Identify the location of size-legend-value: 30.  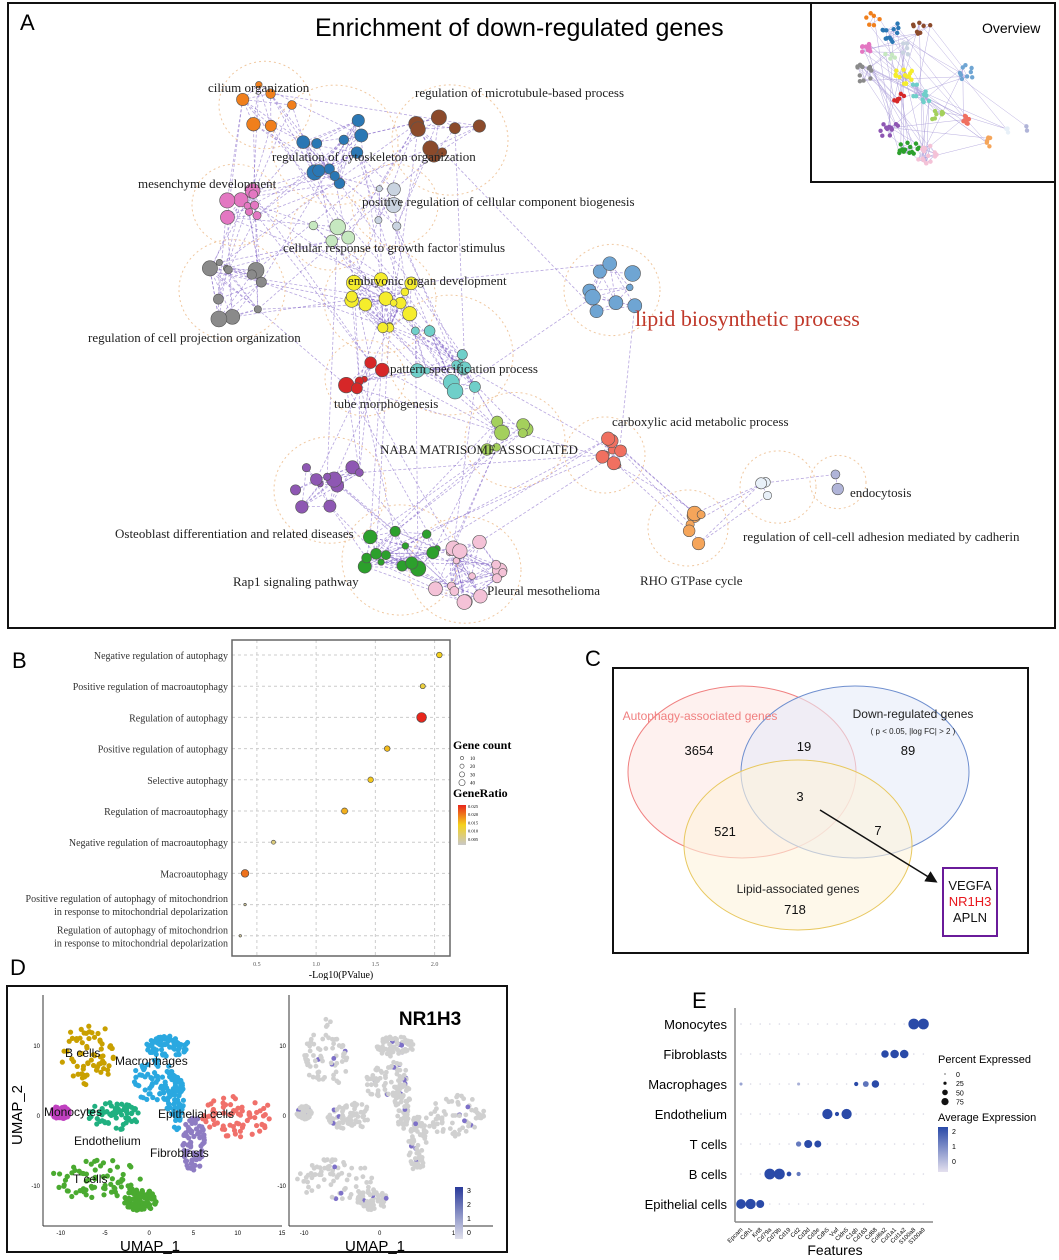
(473, 775).